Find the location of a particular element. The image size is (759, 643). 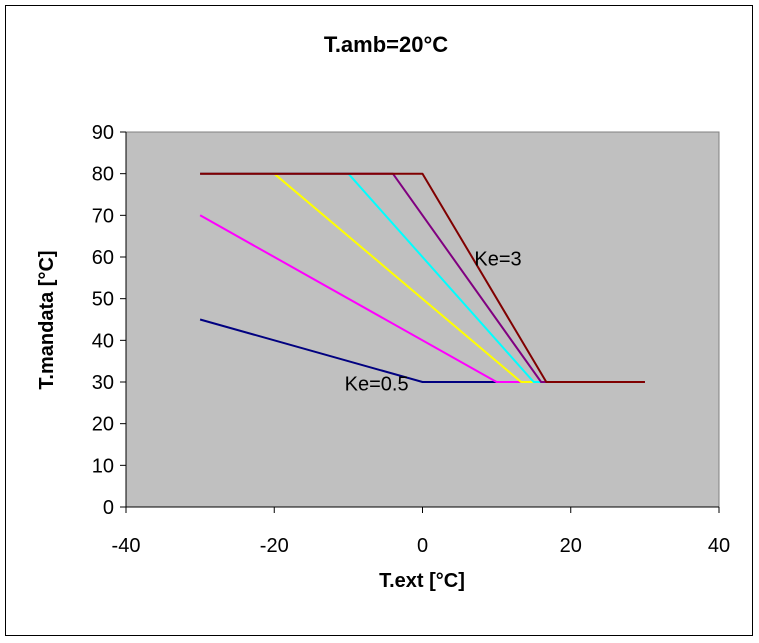

x-tick-label: 20 is located at coordinates (571, 546).